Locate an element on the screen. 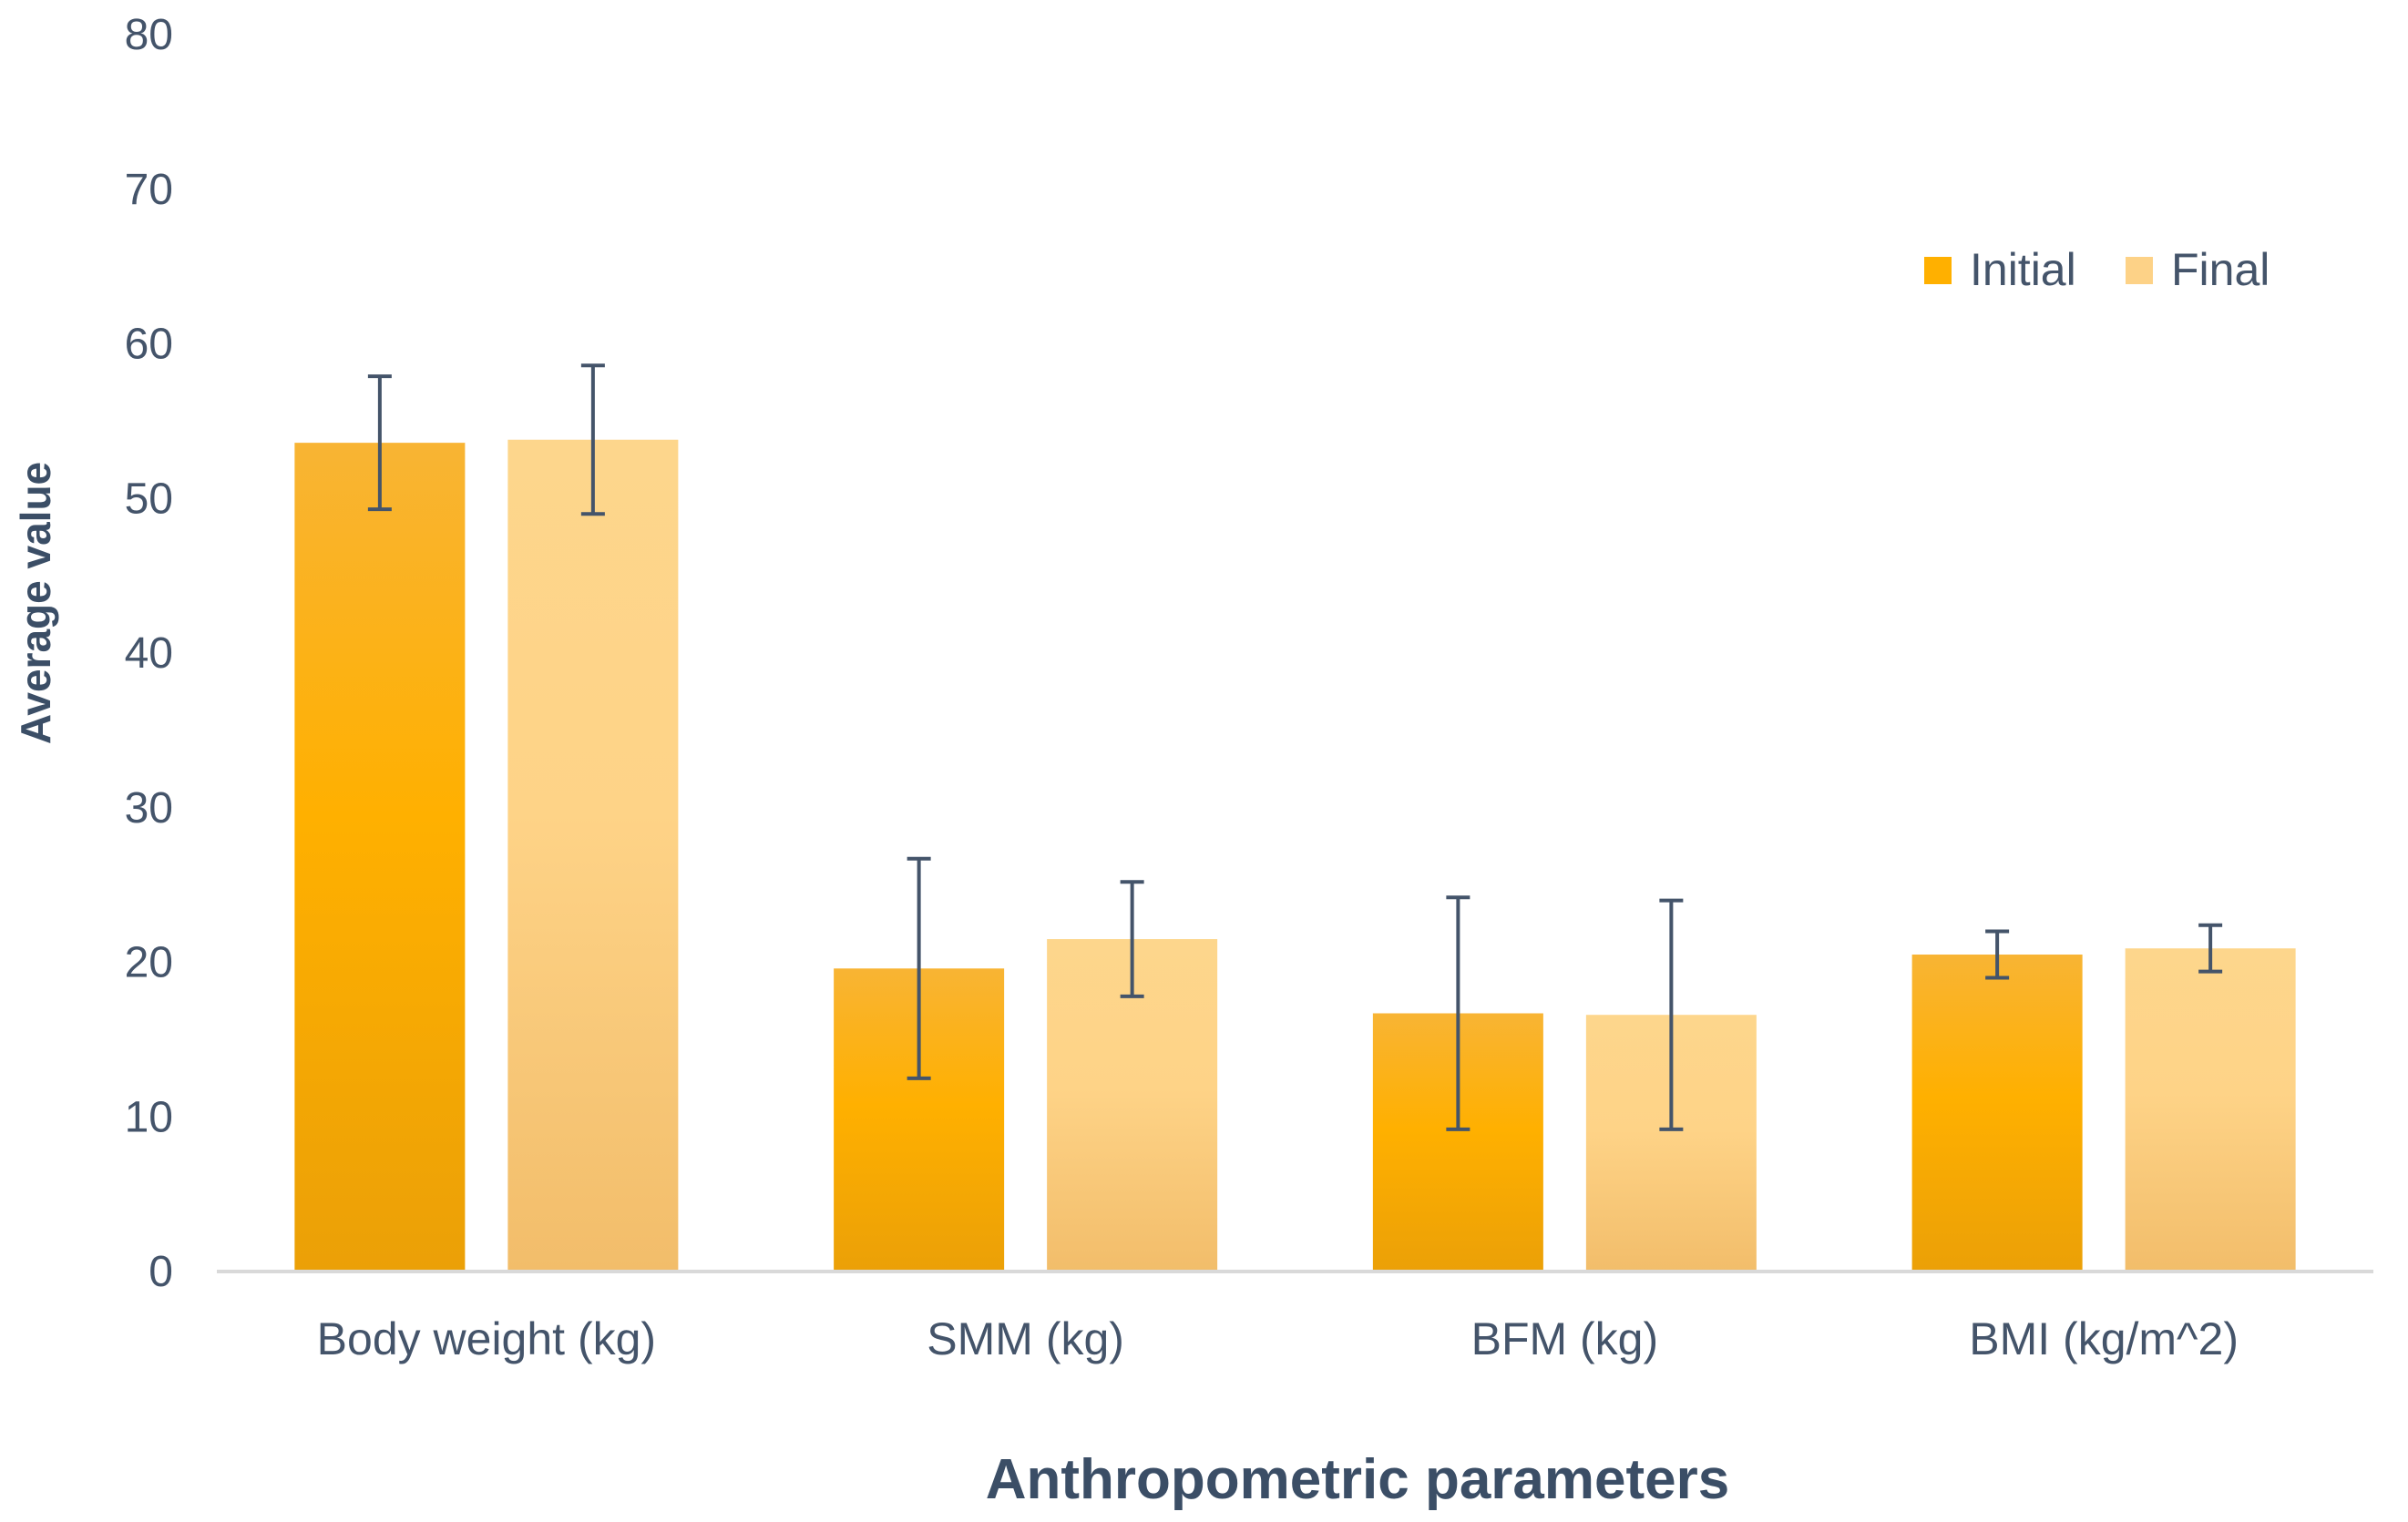 The height and width of the screenshot is (1522, 2408). y-tick-label: 0 is located at coordinates (161, 1272).